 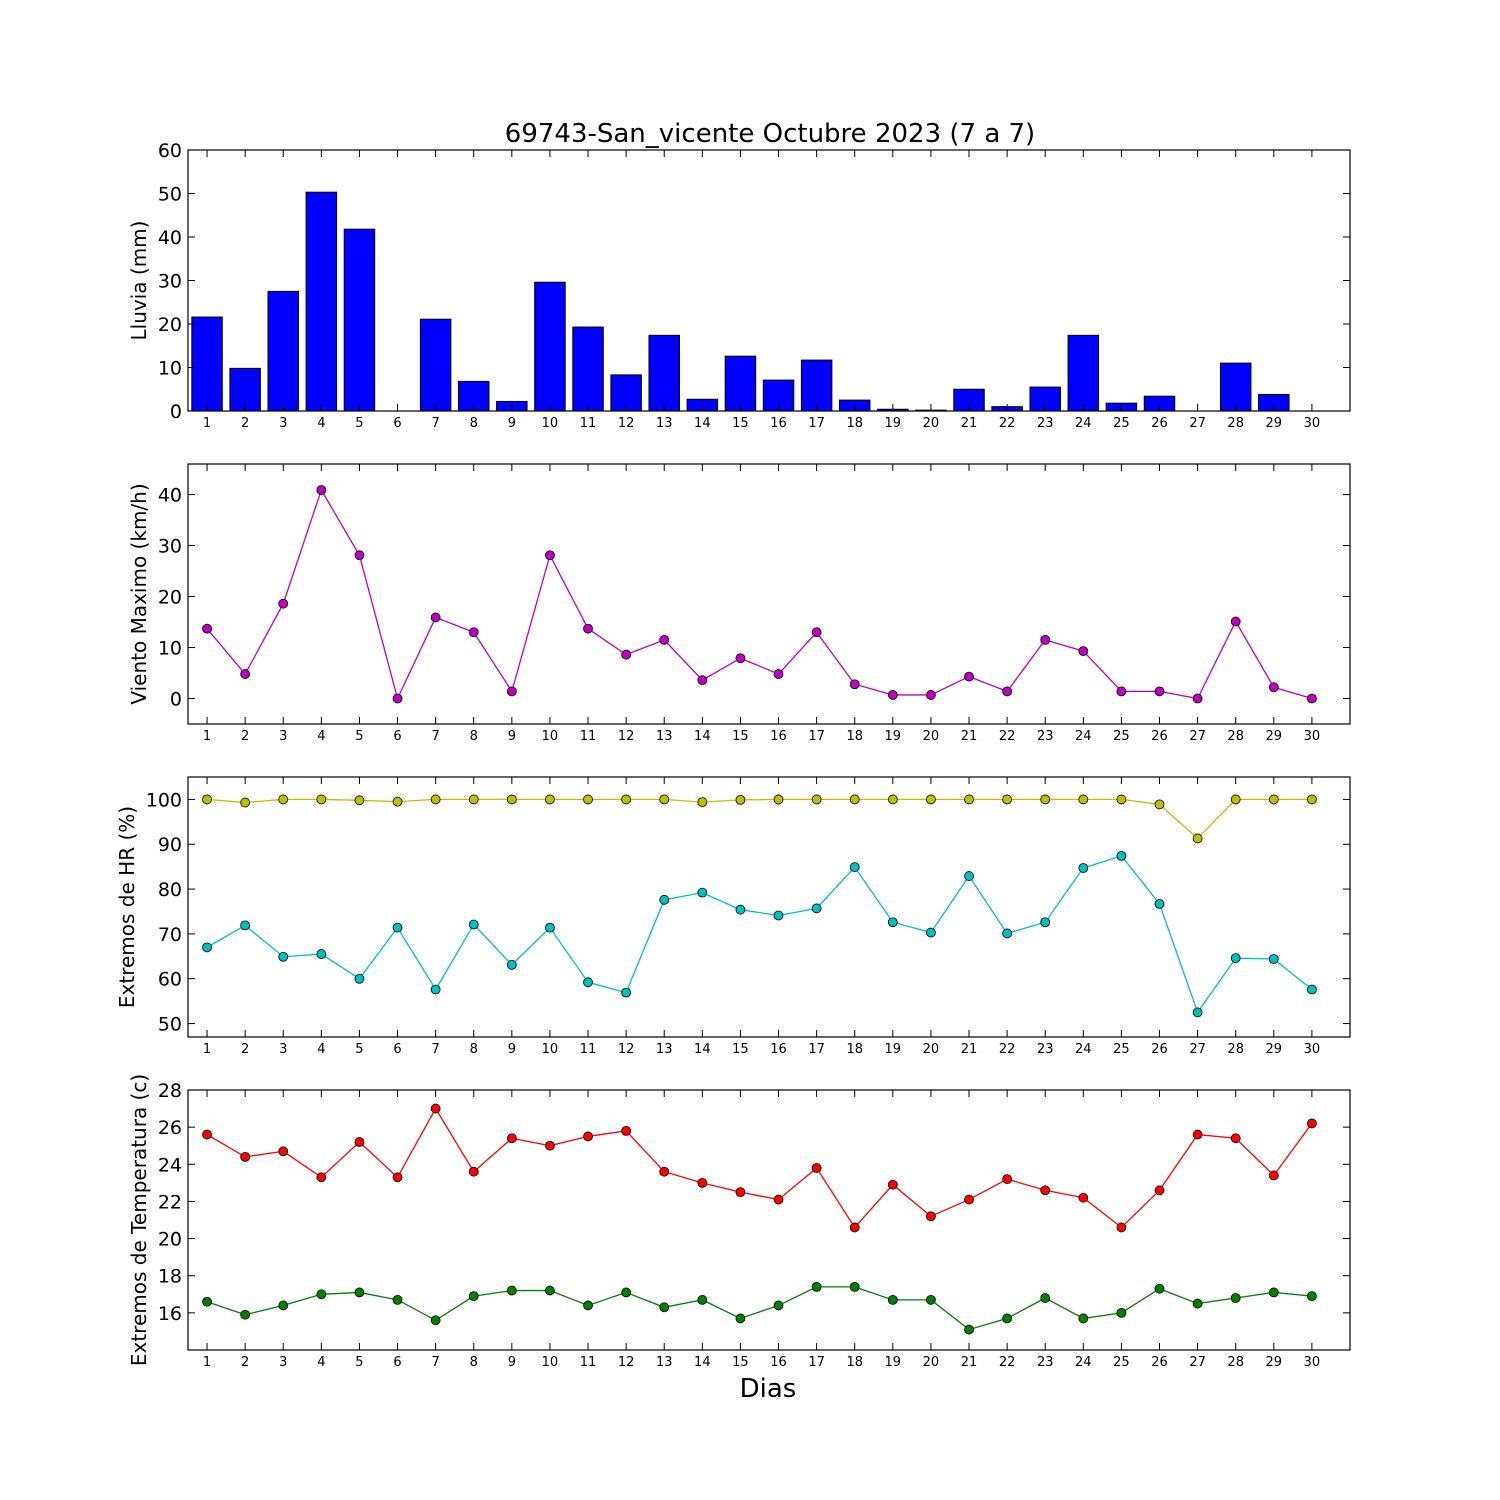 What do you see at coordinates (1007, 1049) in the screenshot?
I see `x-tick-label: 22` at bounding box center [1007, 1049].